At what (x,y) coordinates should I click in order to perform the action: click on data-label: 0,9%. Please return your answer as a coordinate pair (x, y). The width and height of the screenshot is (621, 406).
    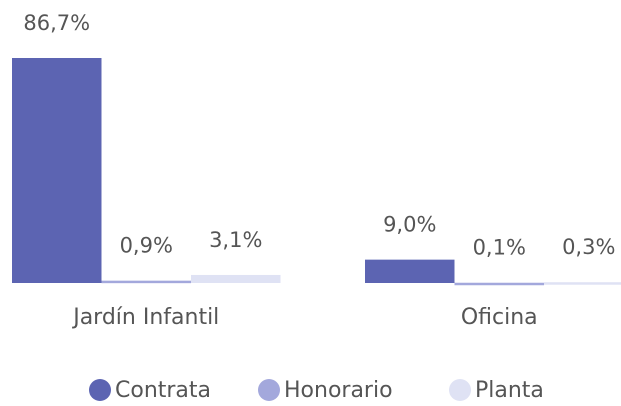
    Looking at the image, I should click on (146, 246).